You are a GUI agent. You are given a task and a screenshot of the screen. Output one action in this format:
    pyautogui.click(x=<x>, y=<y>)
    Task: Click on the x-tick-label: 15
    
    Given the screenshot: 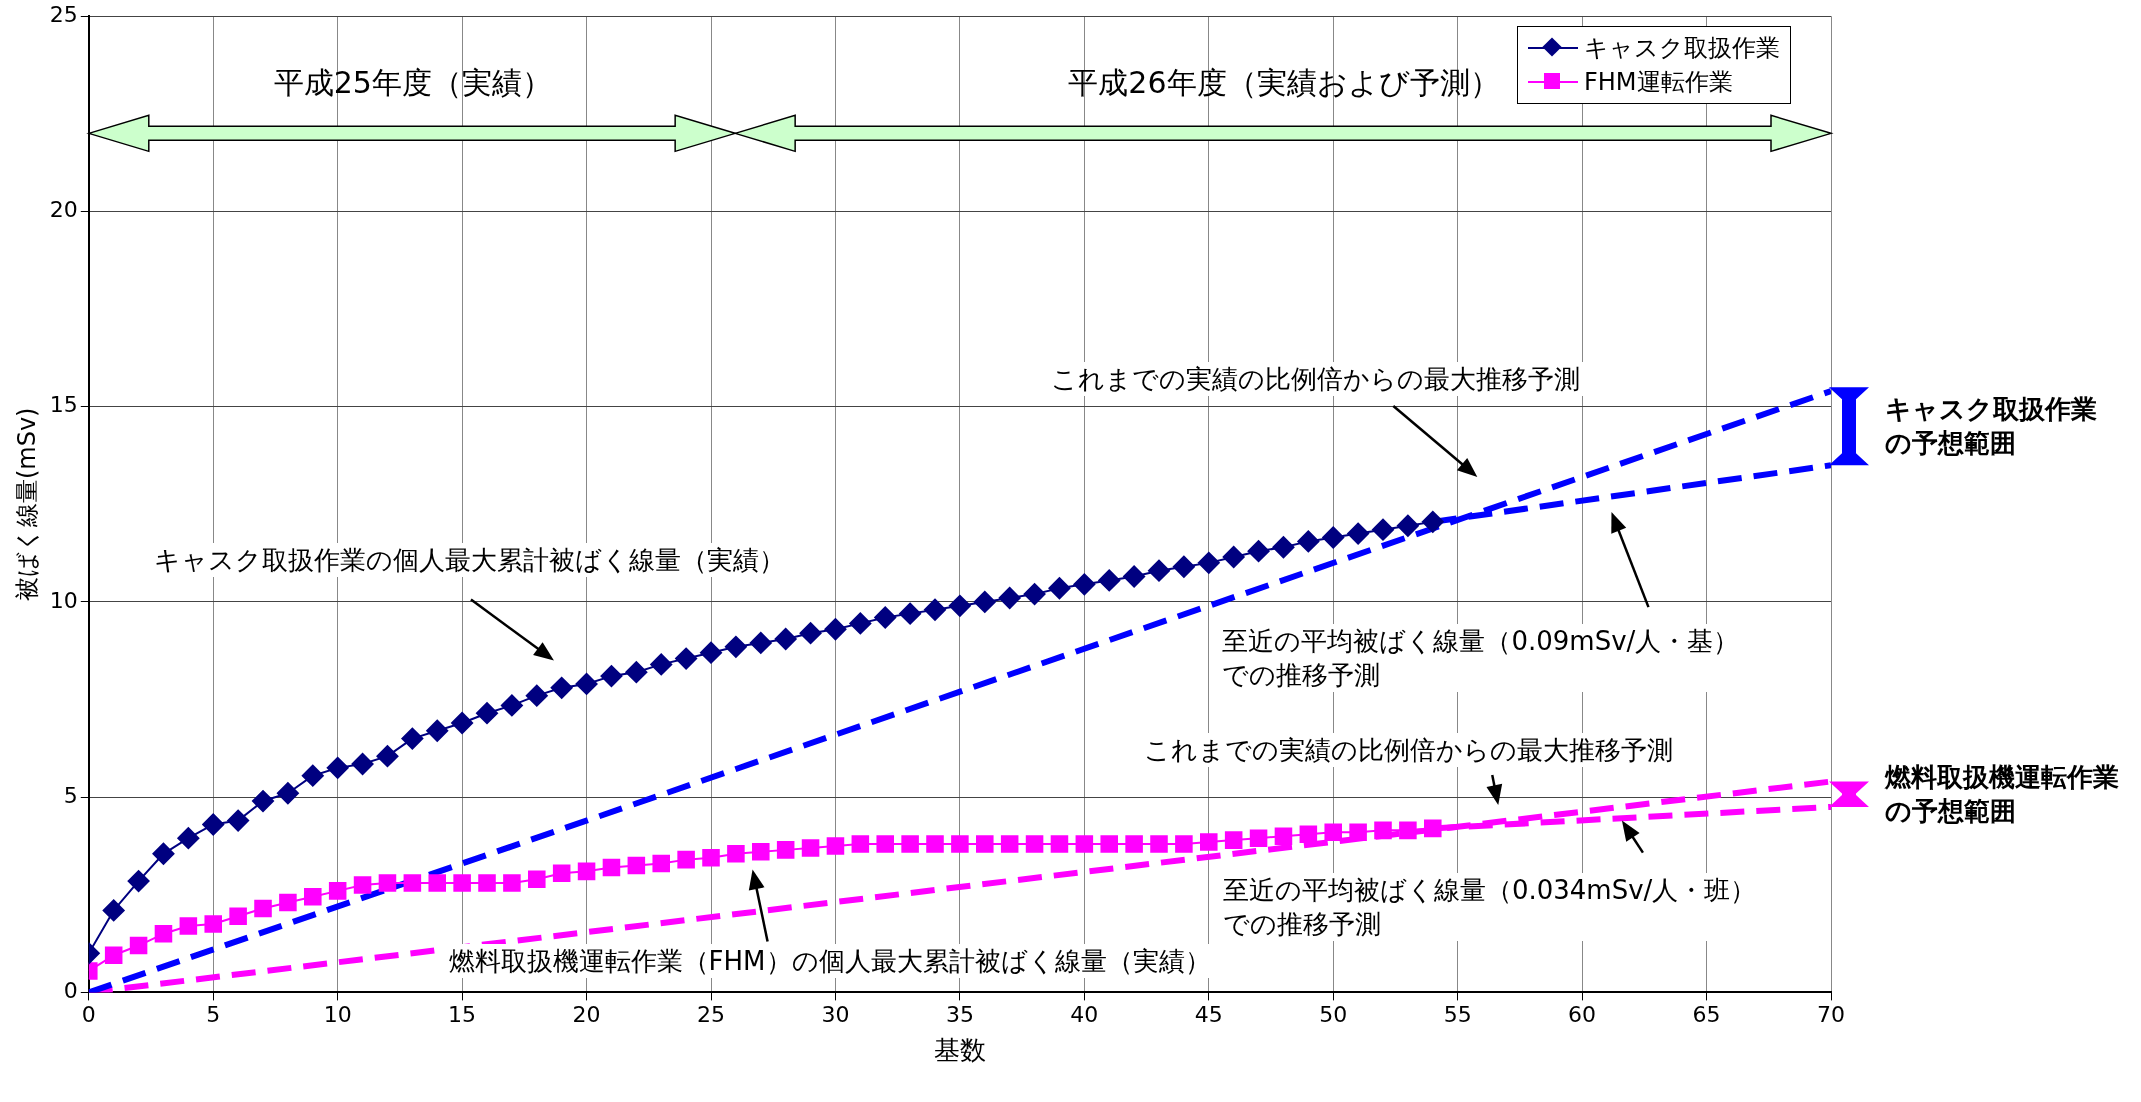 What is the action you would take?
    pyautogui.click(x=462, y=1015)
    